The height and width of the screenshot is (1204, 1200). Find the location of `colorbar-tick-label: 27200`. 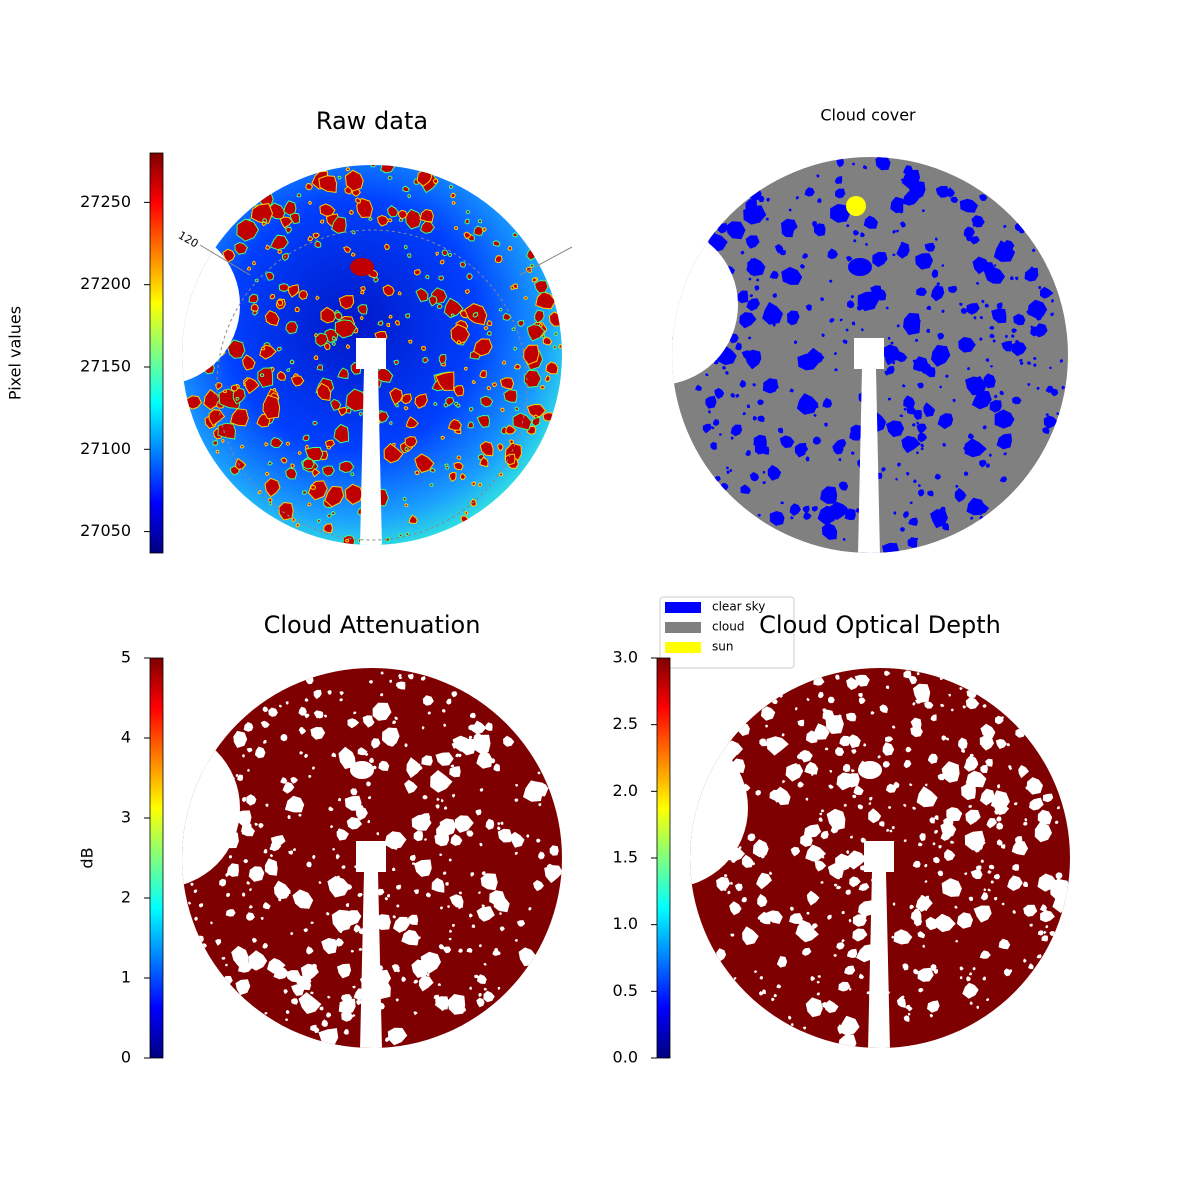

colorbar-tick-label: 27200 is located at coordinates (105, 283).